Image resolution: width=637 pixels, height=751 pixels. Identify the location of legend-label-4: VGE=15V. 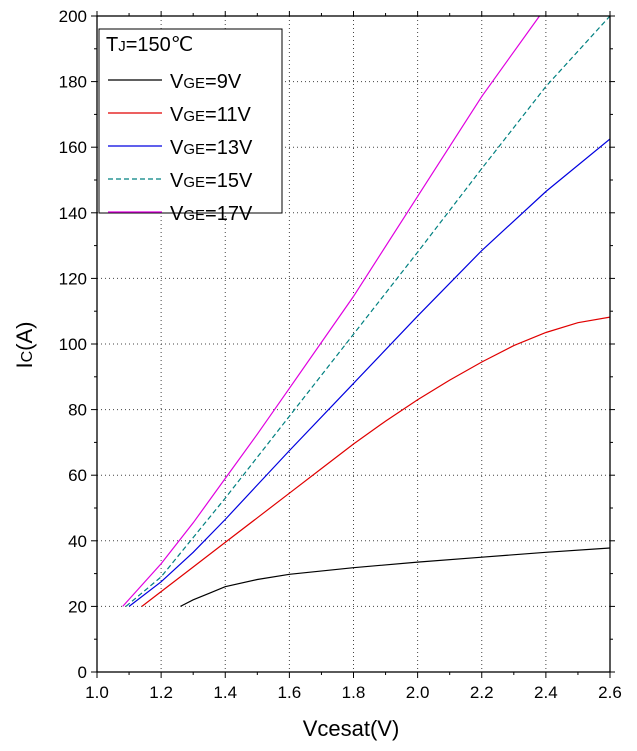
(211, 181).